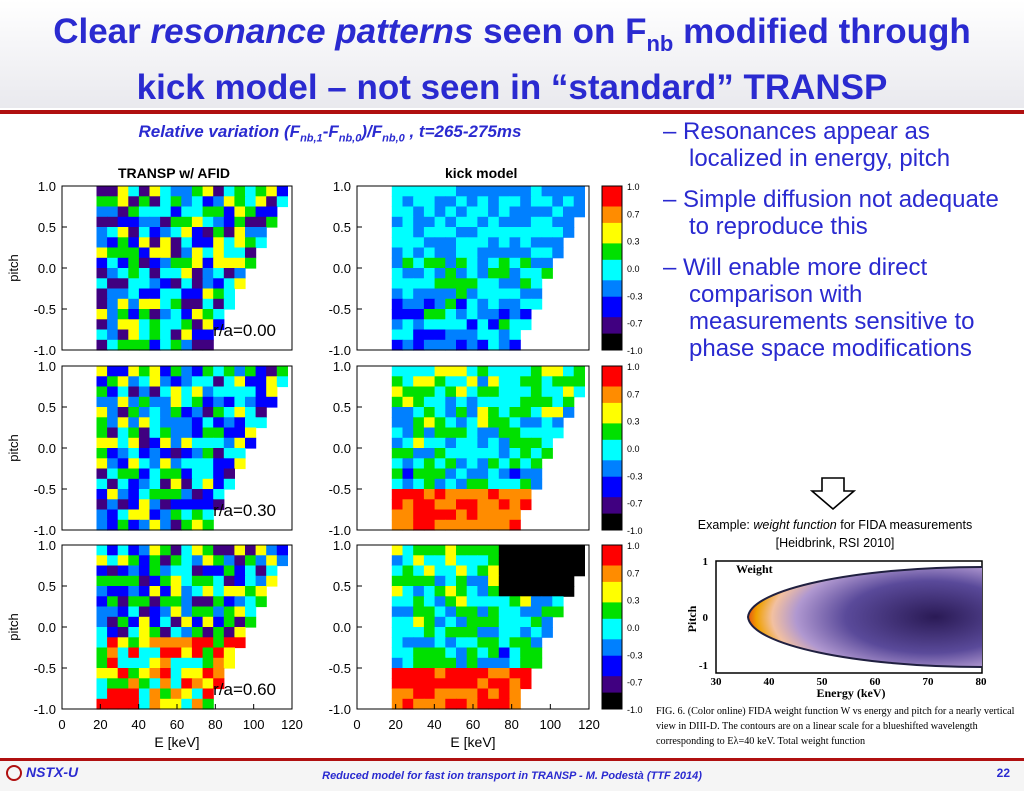 Image resolution: width=1024 pixels, height=791 pixels. I want to click on colorbar-tick-label: 0.0, so click(633, 269).